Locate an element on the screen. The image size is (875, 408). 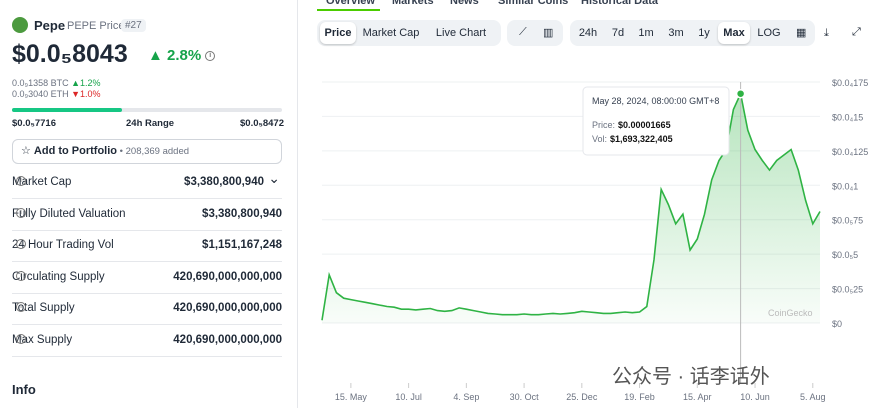
tab: Similar Coins is located at coordinates (533, 3).